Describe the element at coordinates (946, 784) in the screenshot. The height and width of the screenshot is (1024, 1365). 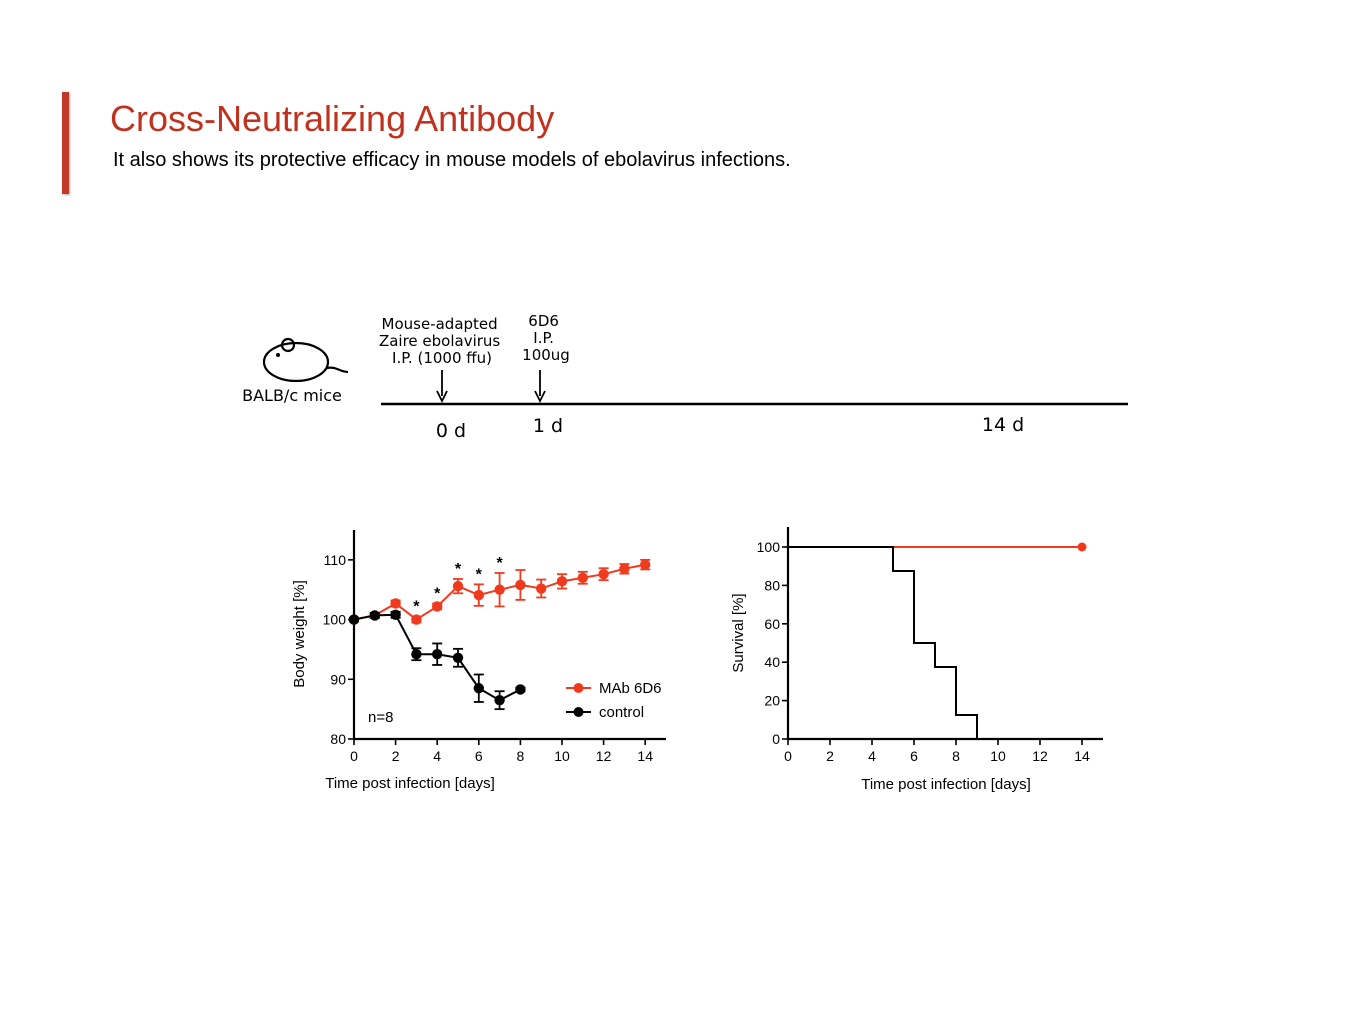
I see `survival-x-axis-title: Time post infection [days]` at that location.